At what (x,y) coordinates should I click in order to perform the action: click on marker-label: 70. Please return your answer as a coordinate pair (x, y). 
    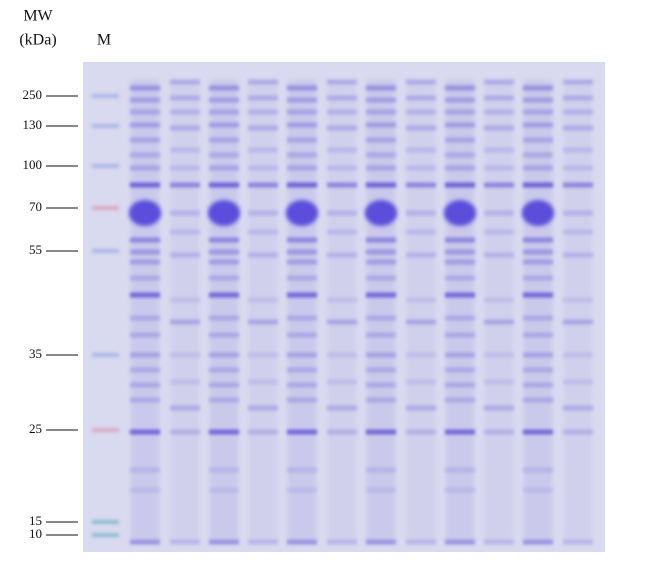
    Looking at the image, I should click on (35, 206).